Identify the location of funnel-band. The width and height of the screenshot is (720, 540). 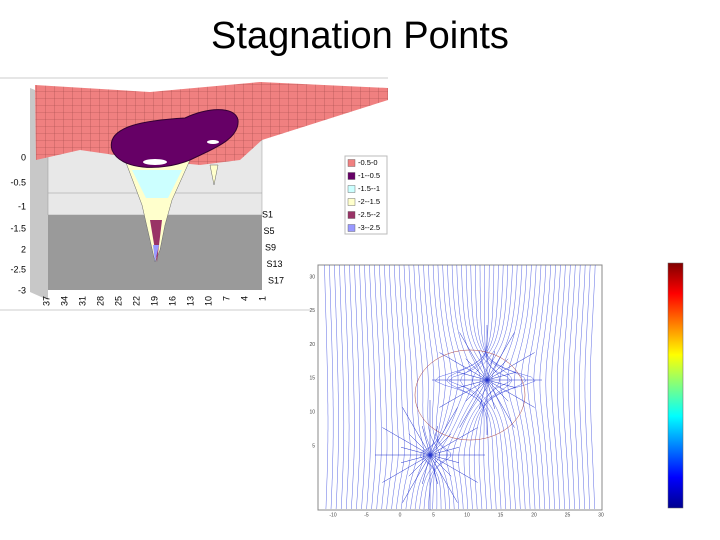
(157, 184).